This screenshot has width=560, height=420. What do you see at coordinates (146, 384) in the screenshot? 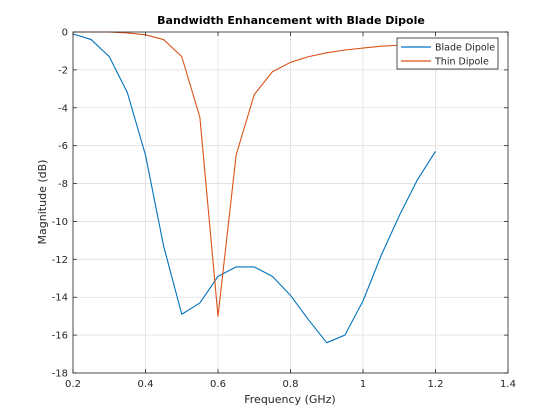
I see `x-tick-label: 0.4` at bounding box center [146, 384].